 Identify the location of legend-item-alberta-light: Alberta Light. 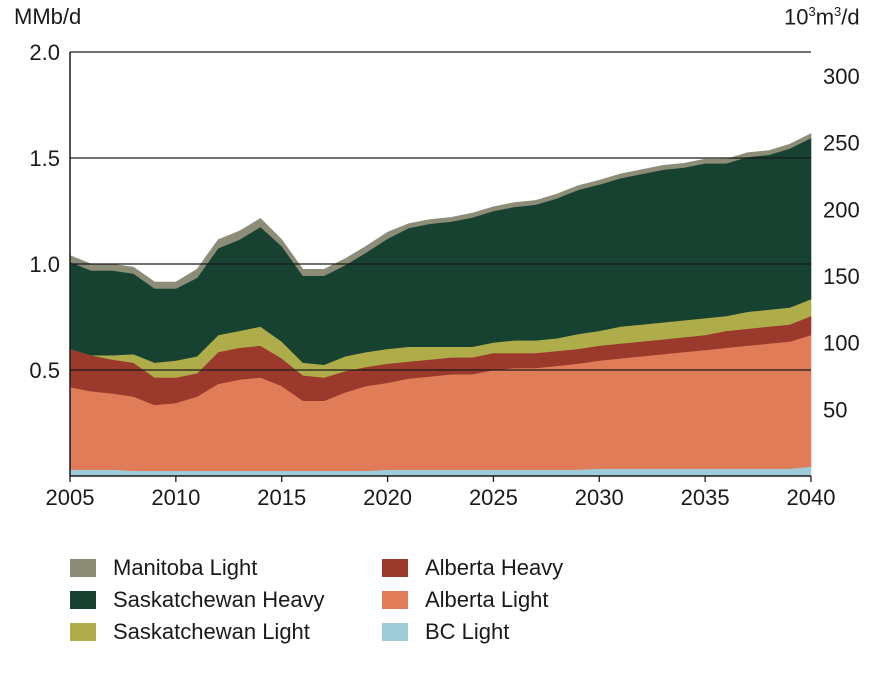
(465, 600).